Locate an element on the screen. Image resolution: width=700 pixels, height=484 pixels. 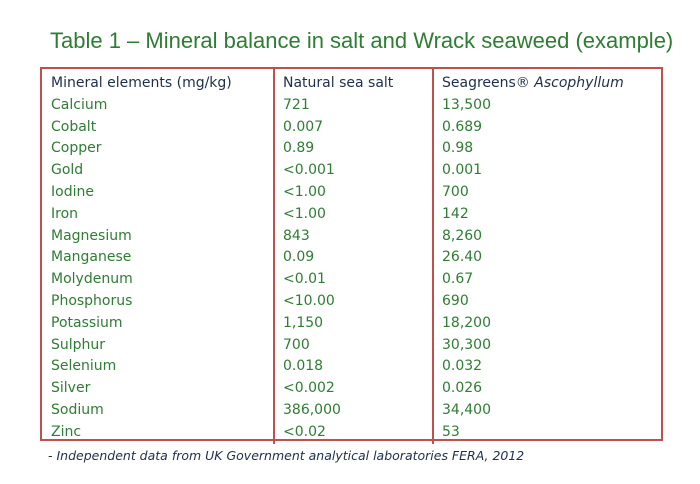
mineral-name: Manganese is located at coordinates (91, 257).